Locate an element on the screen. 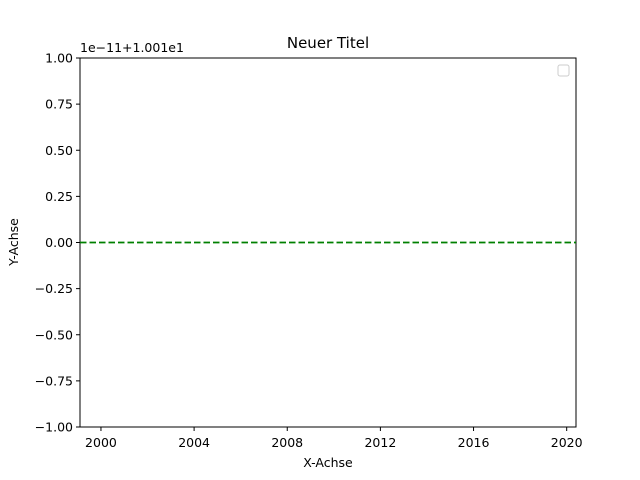 The height and width of the screenshot is (480, 640). y-tick-label: −1.00 is located at coordinates (54, 427).